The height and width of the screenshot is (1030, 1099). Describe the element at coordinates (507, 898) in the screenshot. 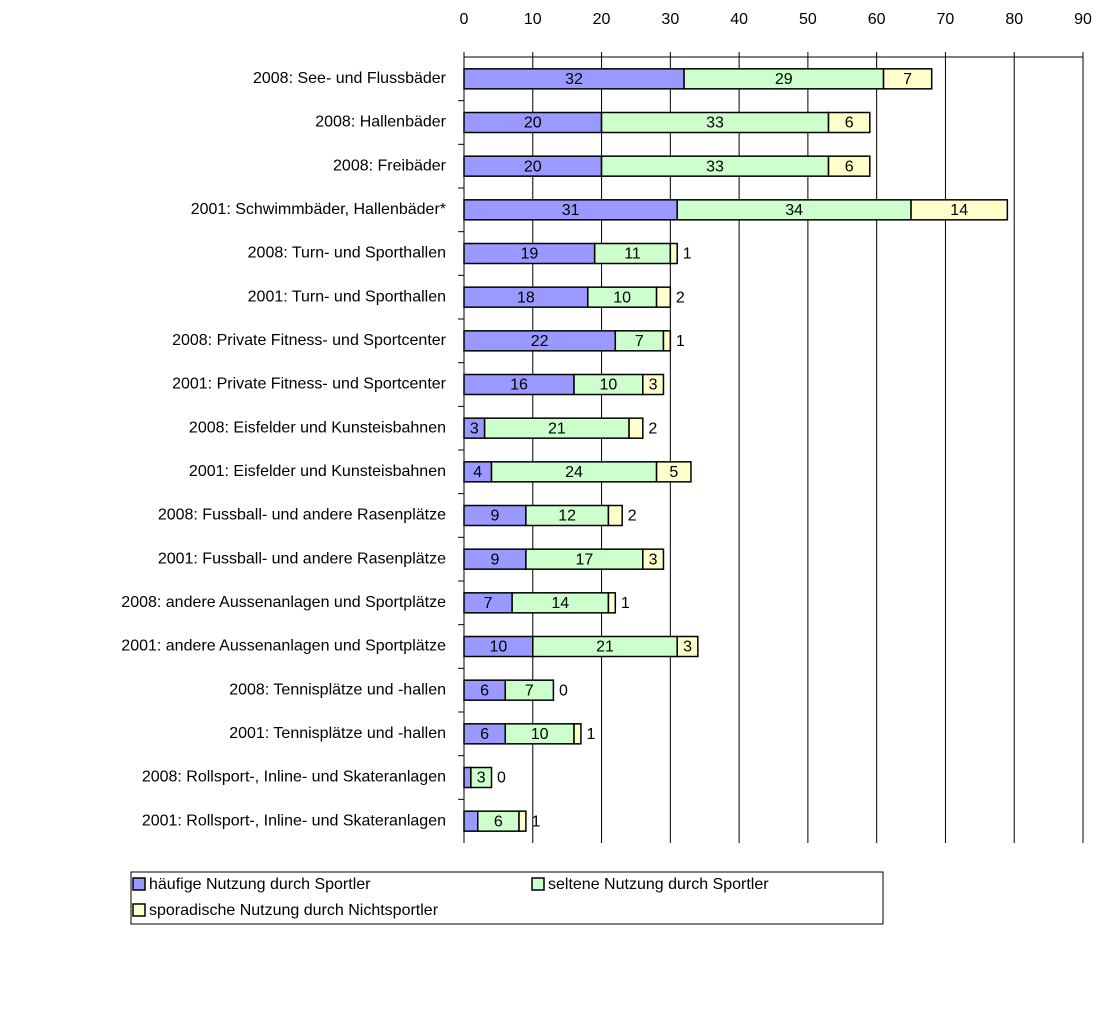

I see `legend-box` at that location.